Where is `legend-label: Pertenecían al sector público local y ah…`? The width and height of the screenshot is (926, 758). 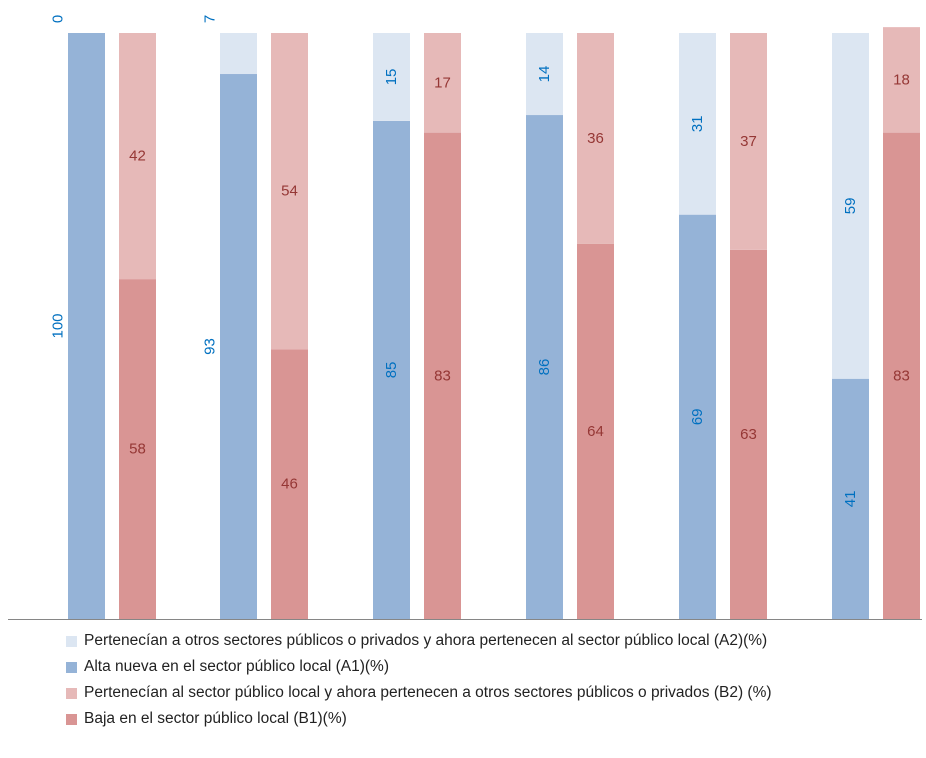 legend-label: Pertenecían al sector público local y ah… is located at coordinates (428, 692).